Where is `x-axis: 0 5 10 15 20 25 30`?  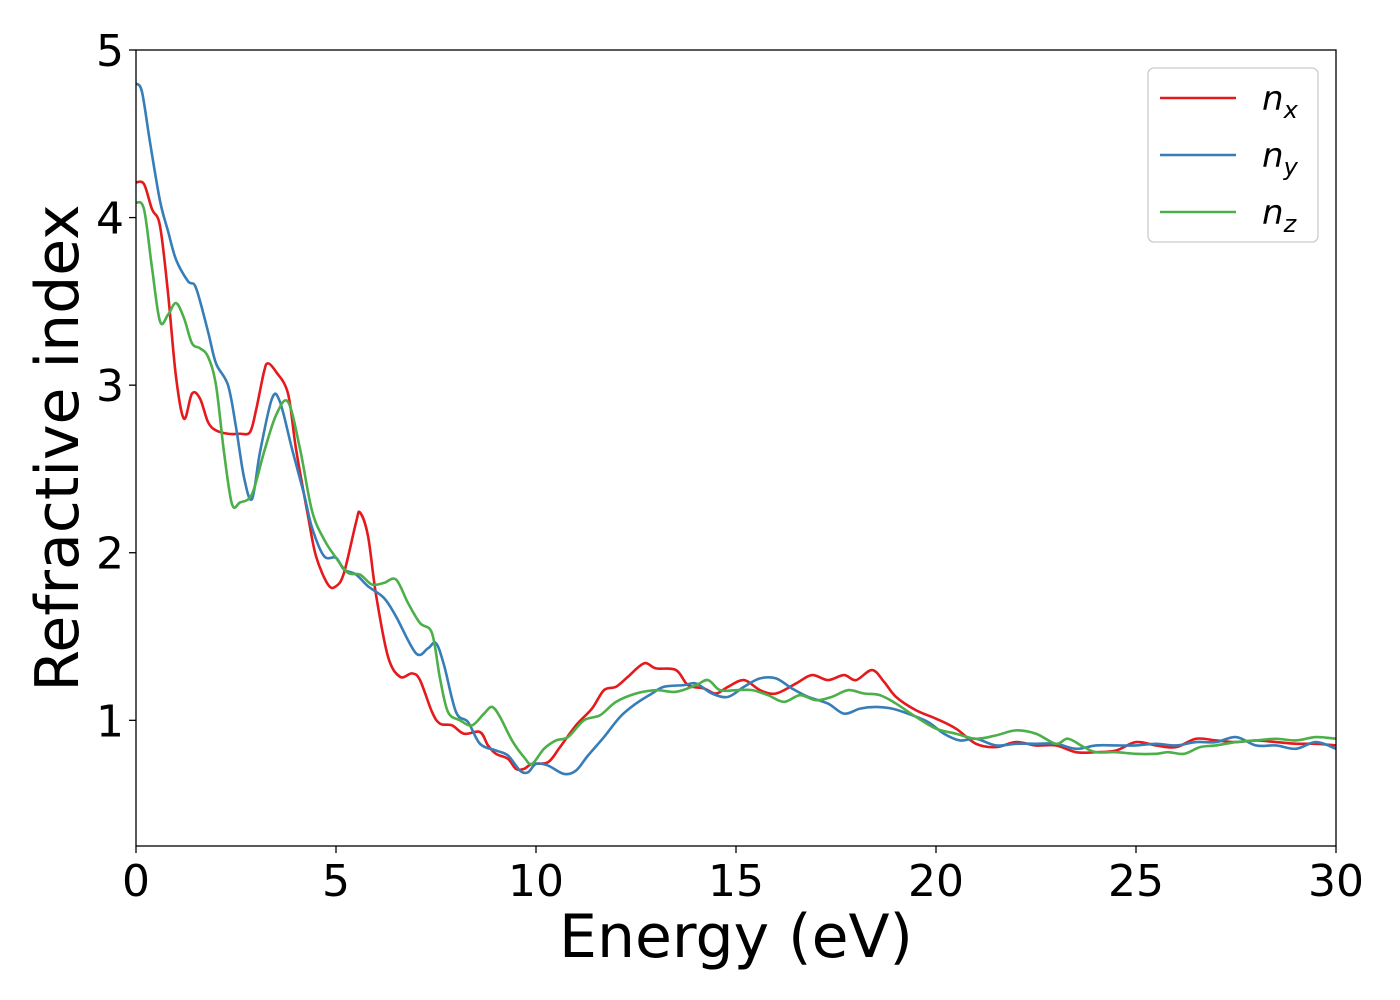
x-axis: 0 5 10 15 20 25 30 is located at coordinates (743, 876).